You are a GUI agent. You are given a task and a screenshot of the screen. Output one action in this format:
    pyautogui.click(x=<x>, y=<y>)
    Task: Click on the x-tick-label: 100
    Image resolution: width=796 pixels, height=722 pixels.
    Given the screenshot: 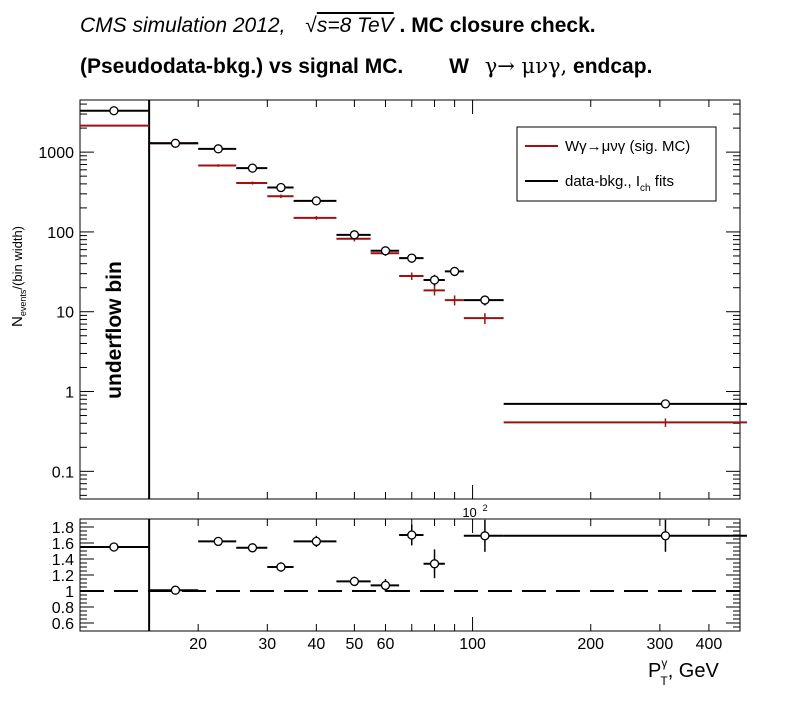 What is the action you would take?
    pyautogui.click(x=472, y=644)
    